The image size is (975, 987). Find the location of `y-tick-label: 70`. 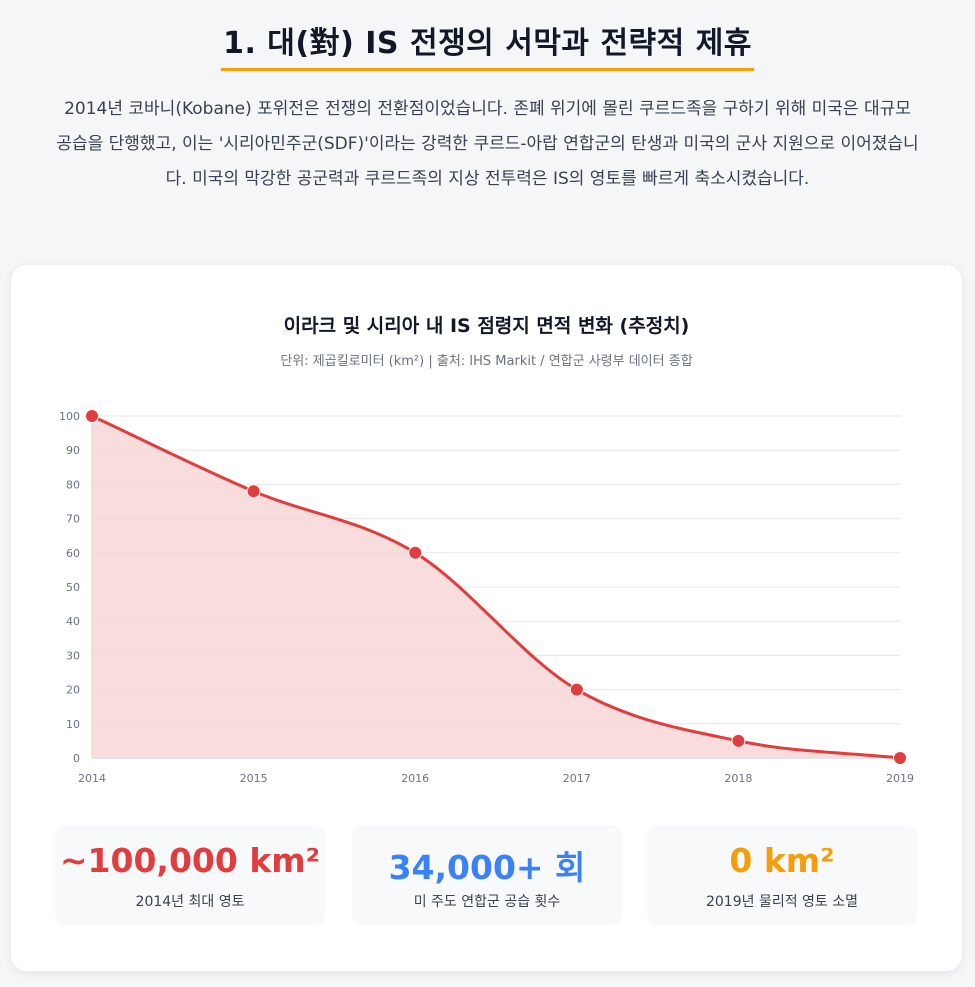

y-tick-label: 70 is located at coordinates (73, 519).